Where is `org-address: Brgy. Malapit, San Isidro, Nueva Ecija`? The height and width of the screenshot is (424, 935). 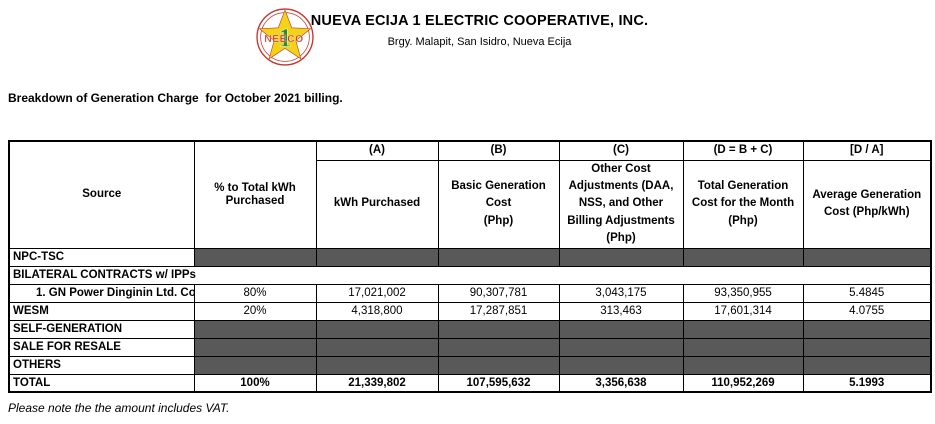
org-address: Brgy. Malapit, San Isidro, Nueva Ecija is located at coordinates (479, 42).